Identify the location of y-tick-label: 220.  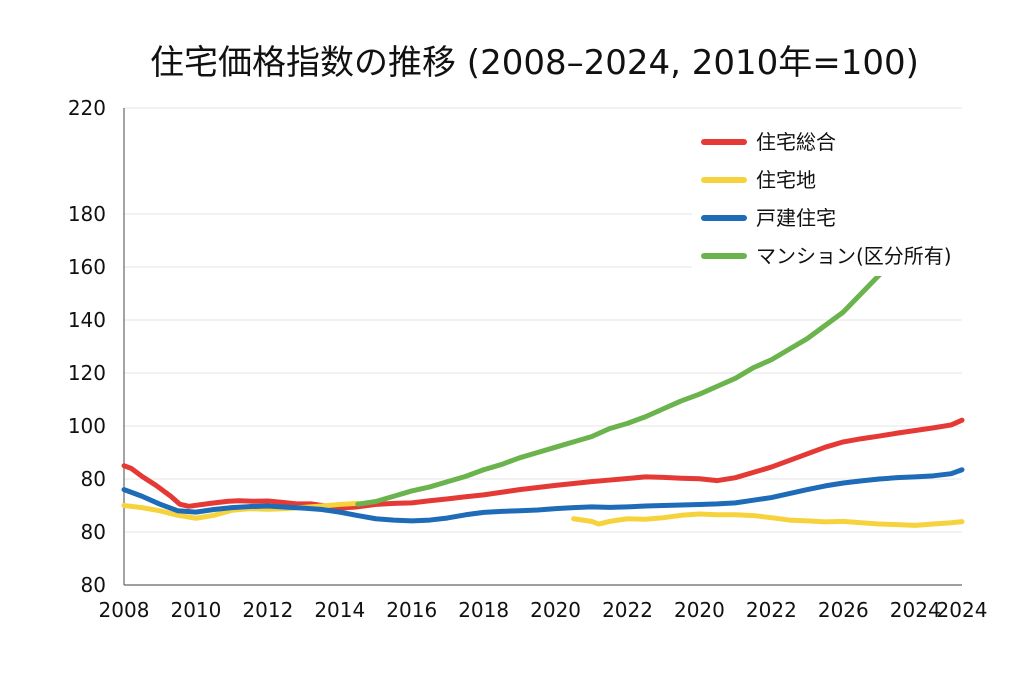
(87, 108).